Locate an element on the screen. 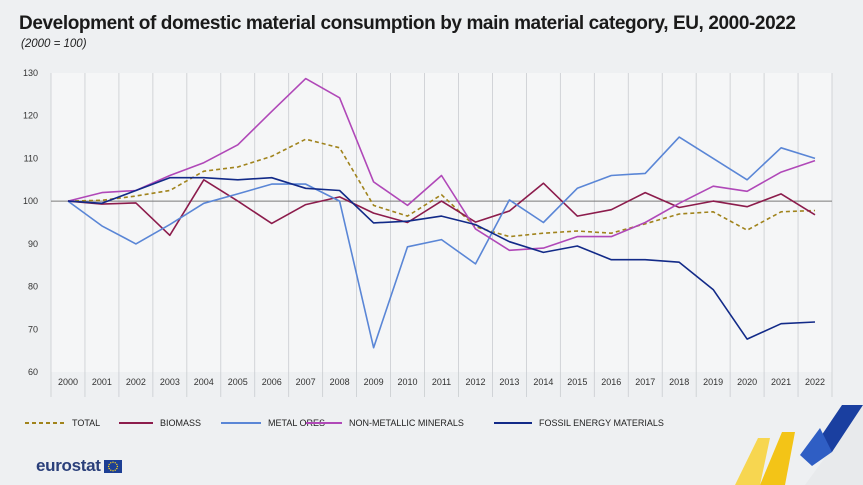  legend-swatch-non-metallic-minerals-icon is located at coordinates (324, 423).